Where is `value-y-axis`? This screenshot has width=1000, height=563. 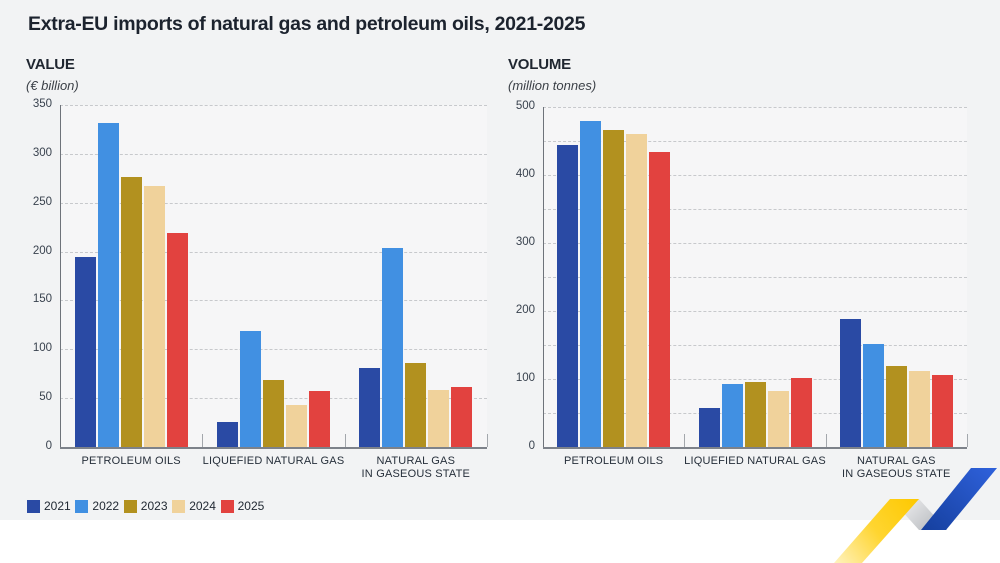
value-y-axis is located at coordinates (60, 276).